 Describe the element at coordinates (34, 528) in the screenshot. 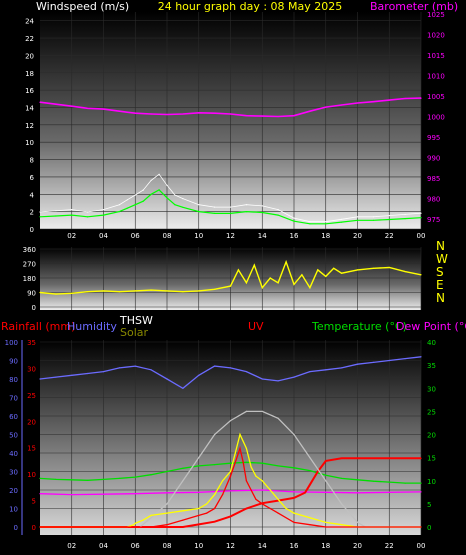

I see `rain-tick-label: 0` at that location.